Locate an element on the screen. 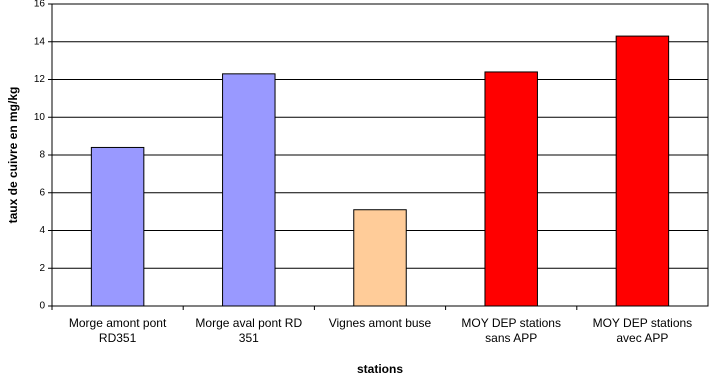 This screenshot has width=712, height=382. x-tick-label: MOY DEP stations avec APP is located at coordinates (642, 330).